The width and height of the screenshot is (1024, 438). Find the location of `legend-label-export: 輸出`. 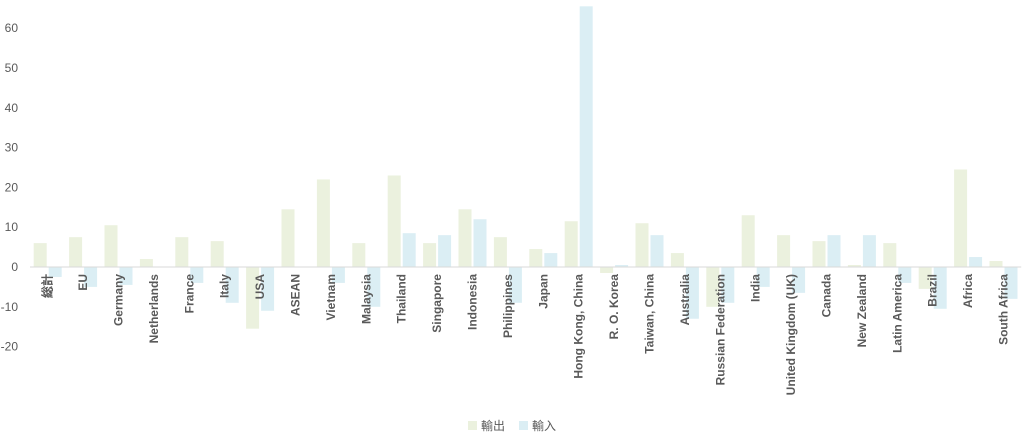

legend-label-export: 輸出 is located at coordinates (492, 425).